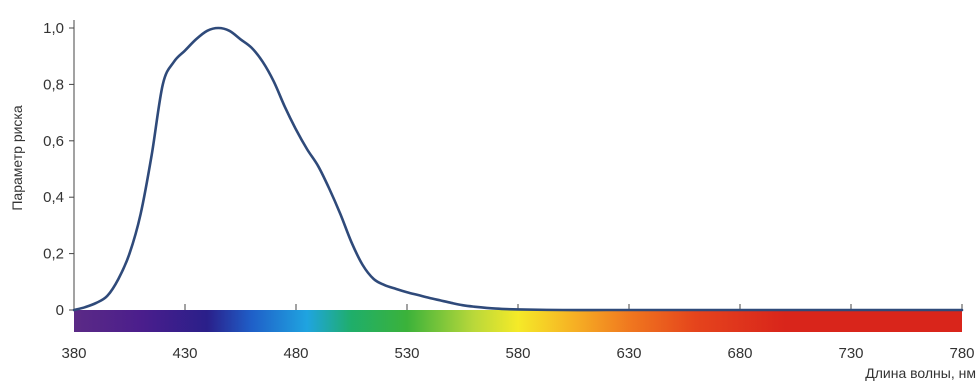 The width and height of the screenshot is (978, 384). Describe the element at coordinates (739, 353) in the screenshot. I see `x-tick-label: 680` at that location.